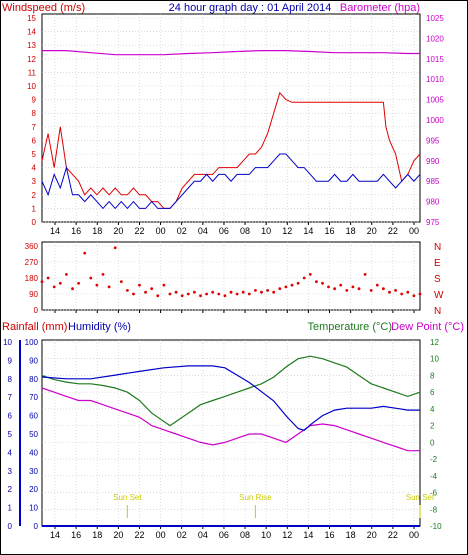 This screenshot has width=468, height=555. I want to click on y-right-tick-label: -10, so click(436, 526).